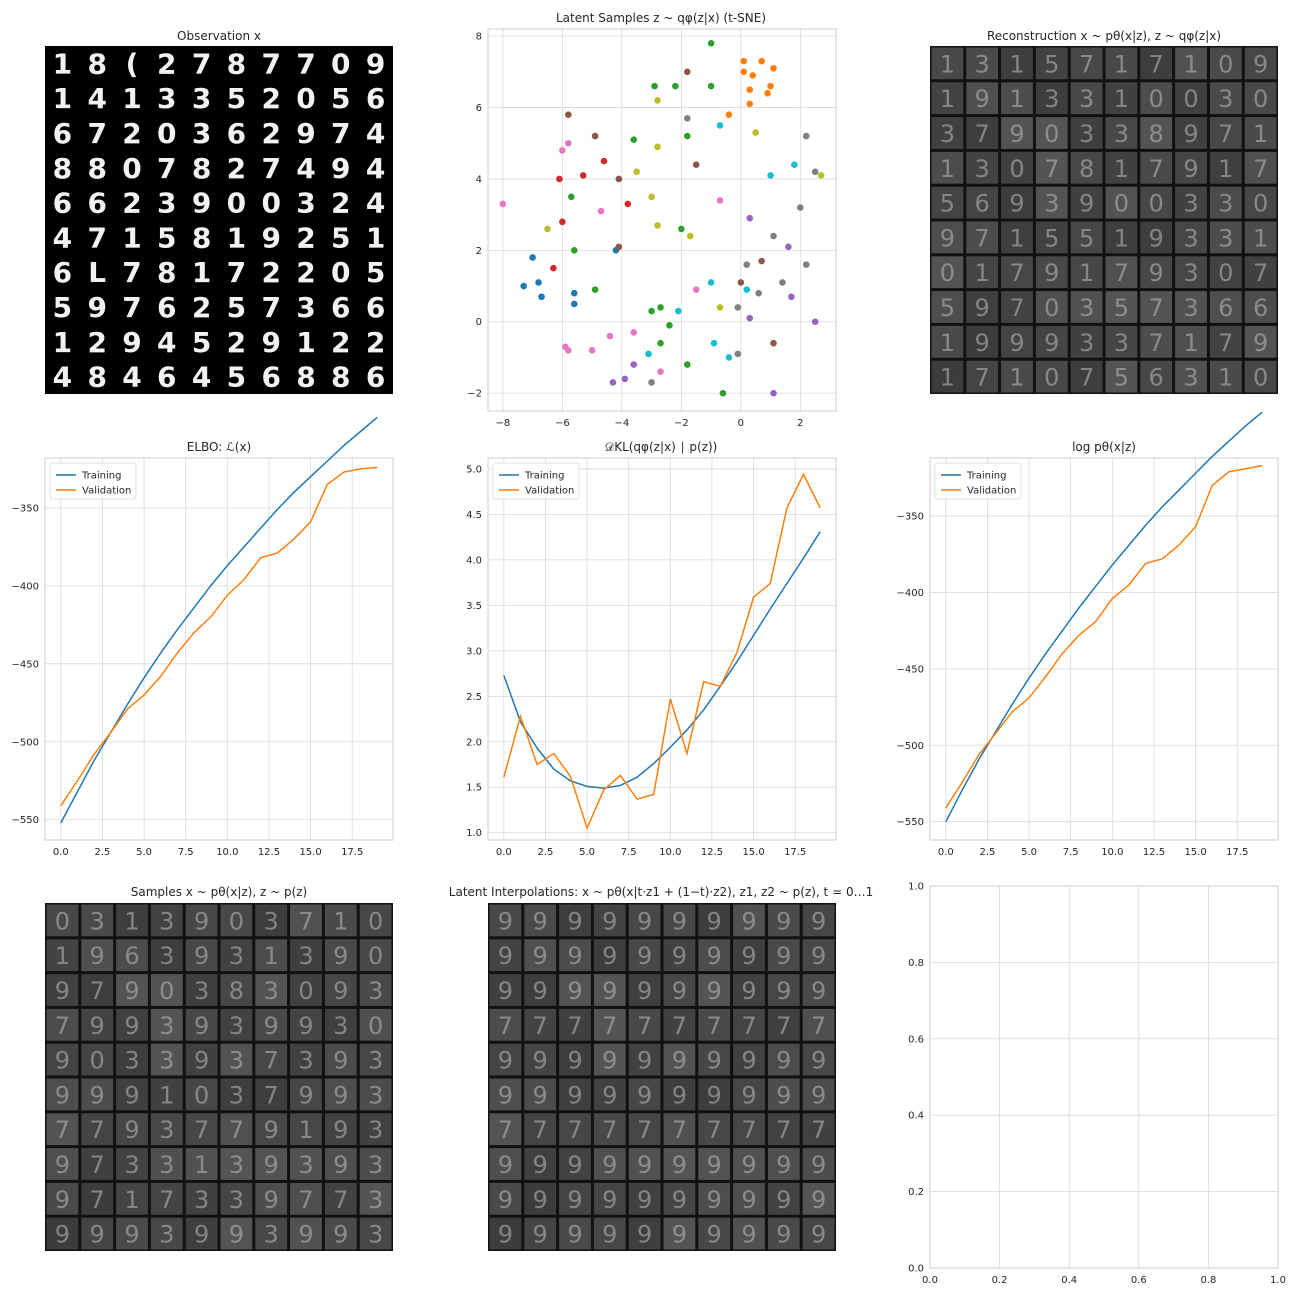  Describe the element at coordinates (916, 1116) in the screenshot. I see `y-tick-label: 0.4` at that location.